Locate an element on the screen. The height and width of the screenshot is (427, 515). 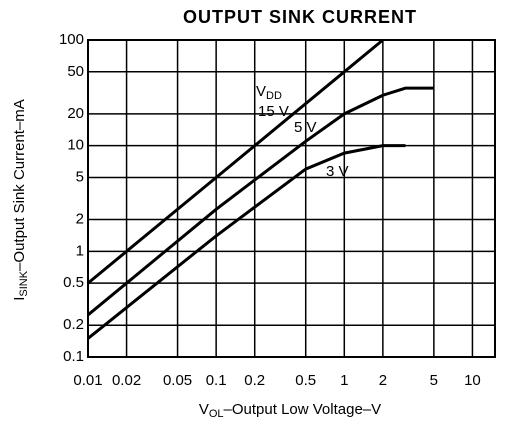
x-tick-label: 0.02 is located at coordinates (126, 380).